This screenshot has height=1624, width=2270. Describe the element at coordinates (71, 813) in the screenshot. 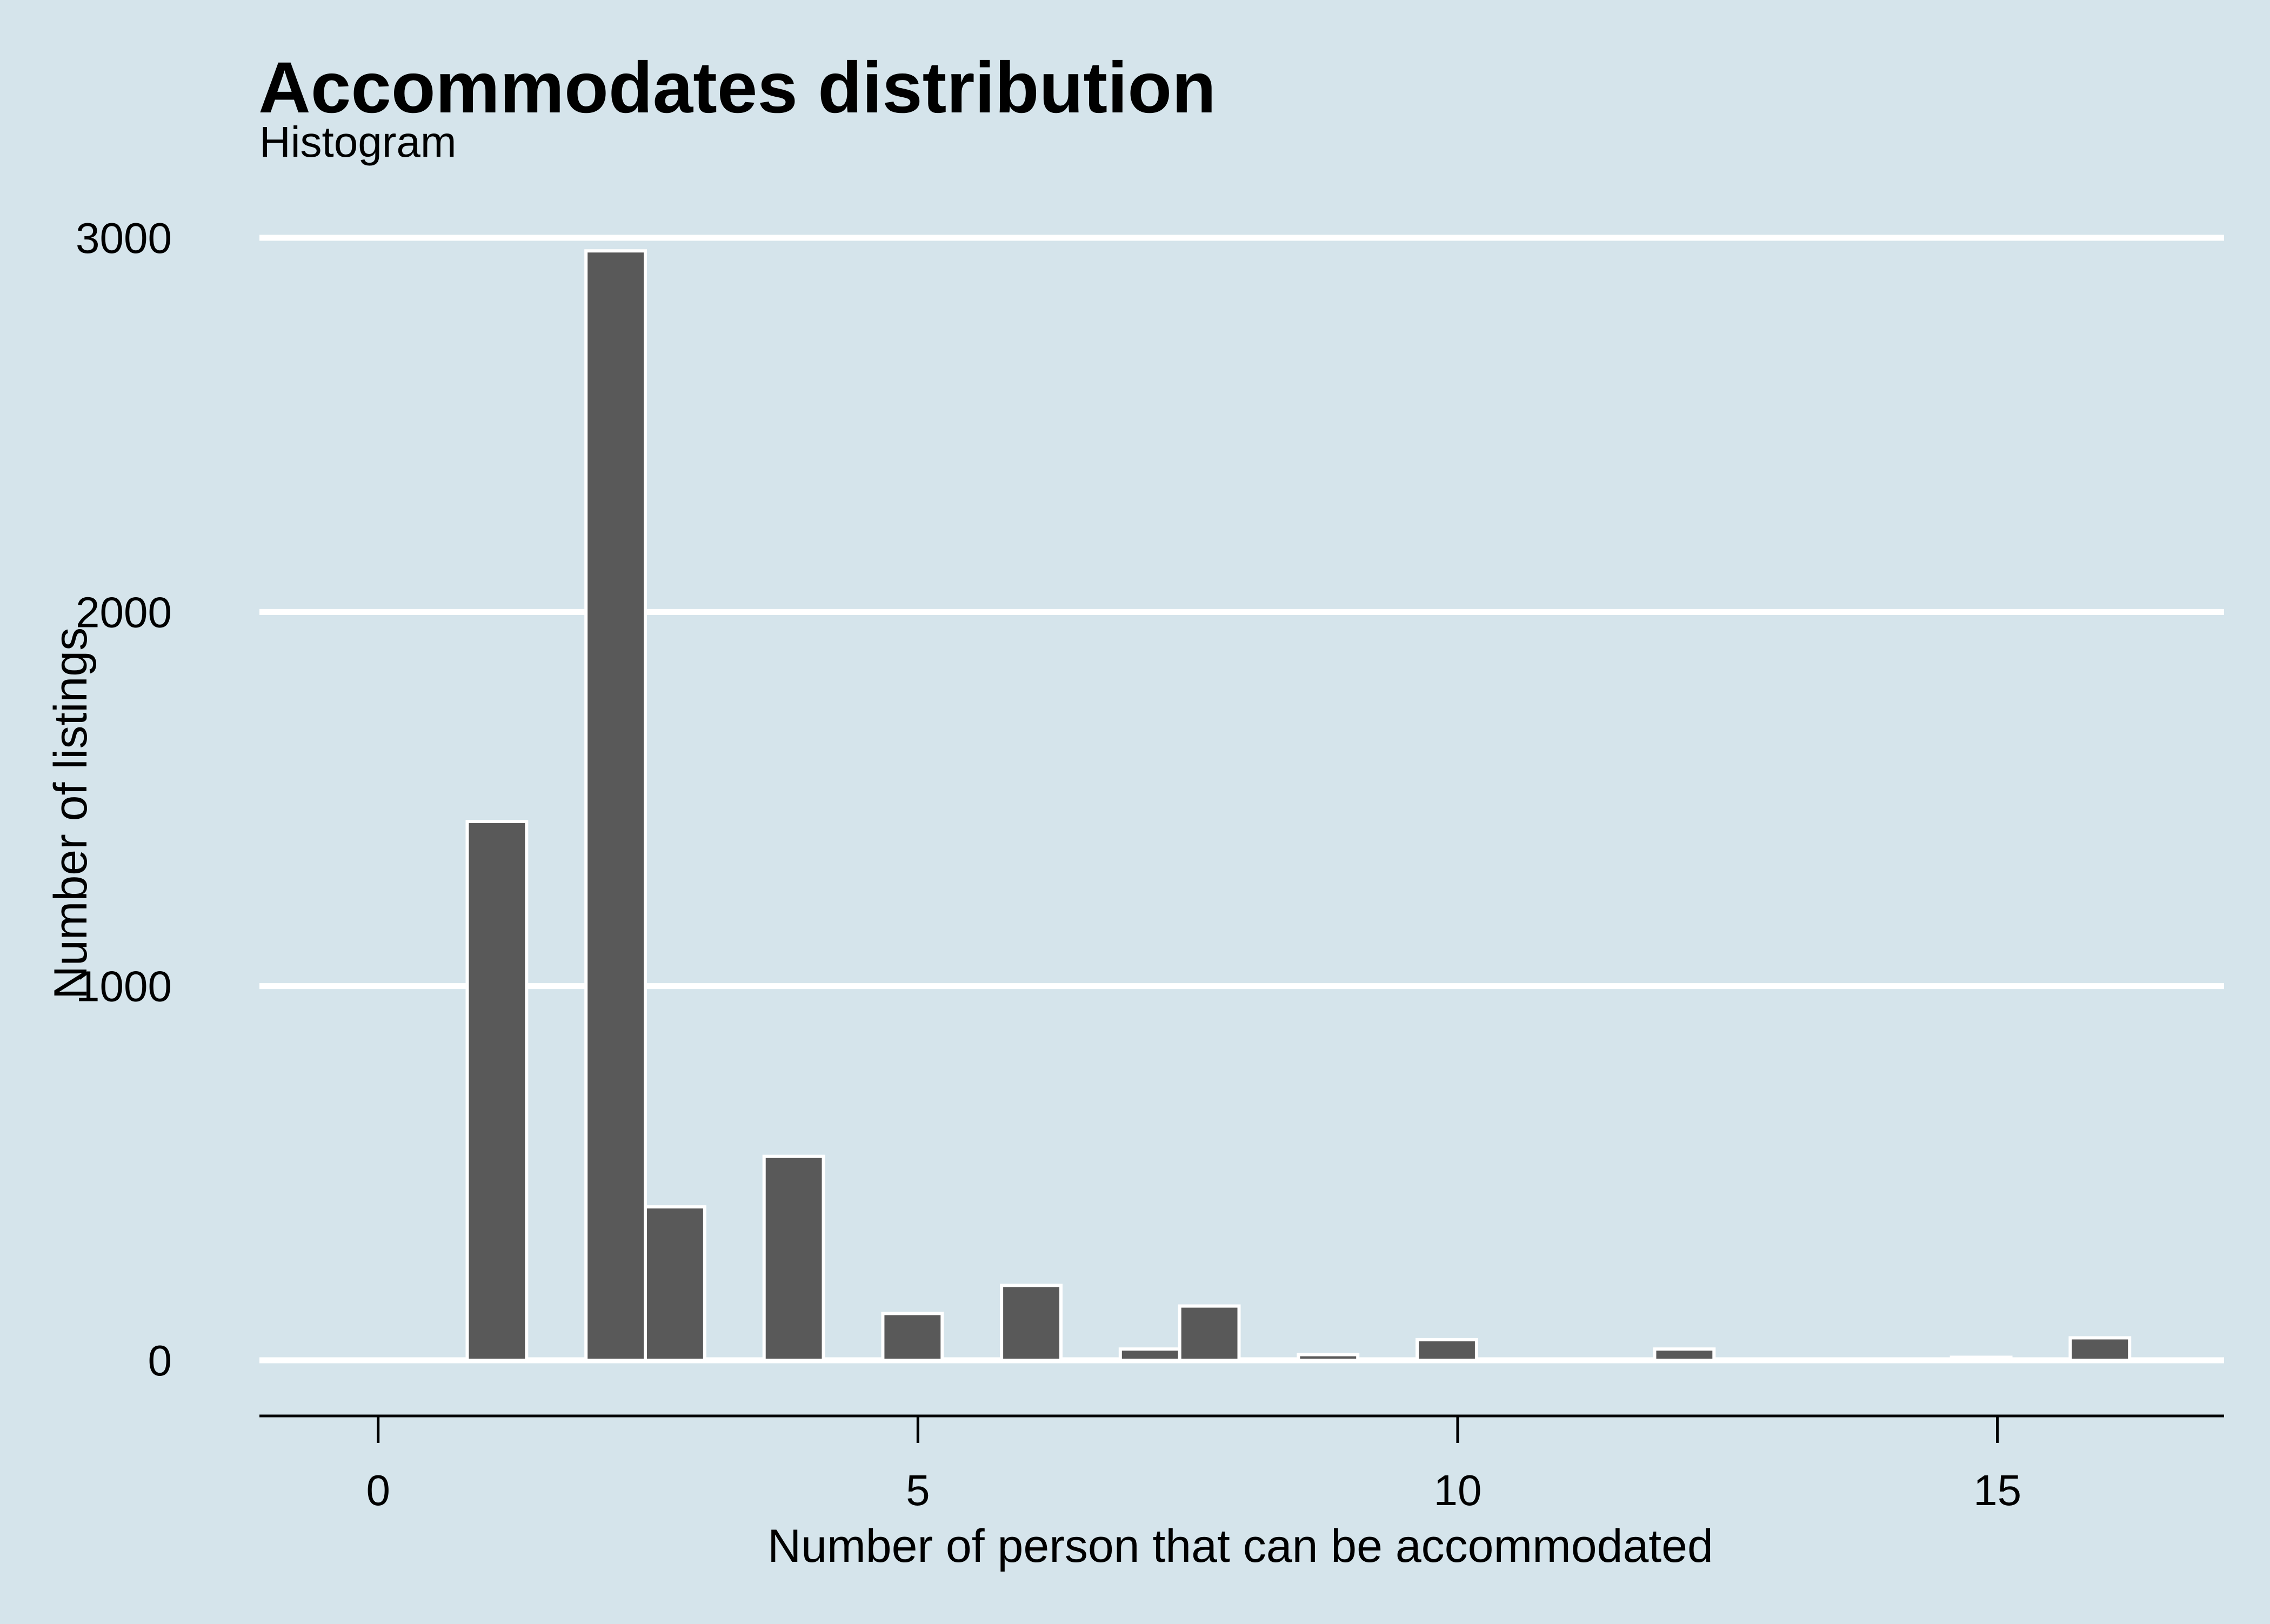

I see `y-axis-title: Number of listings` at that location.